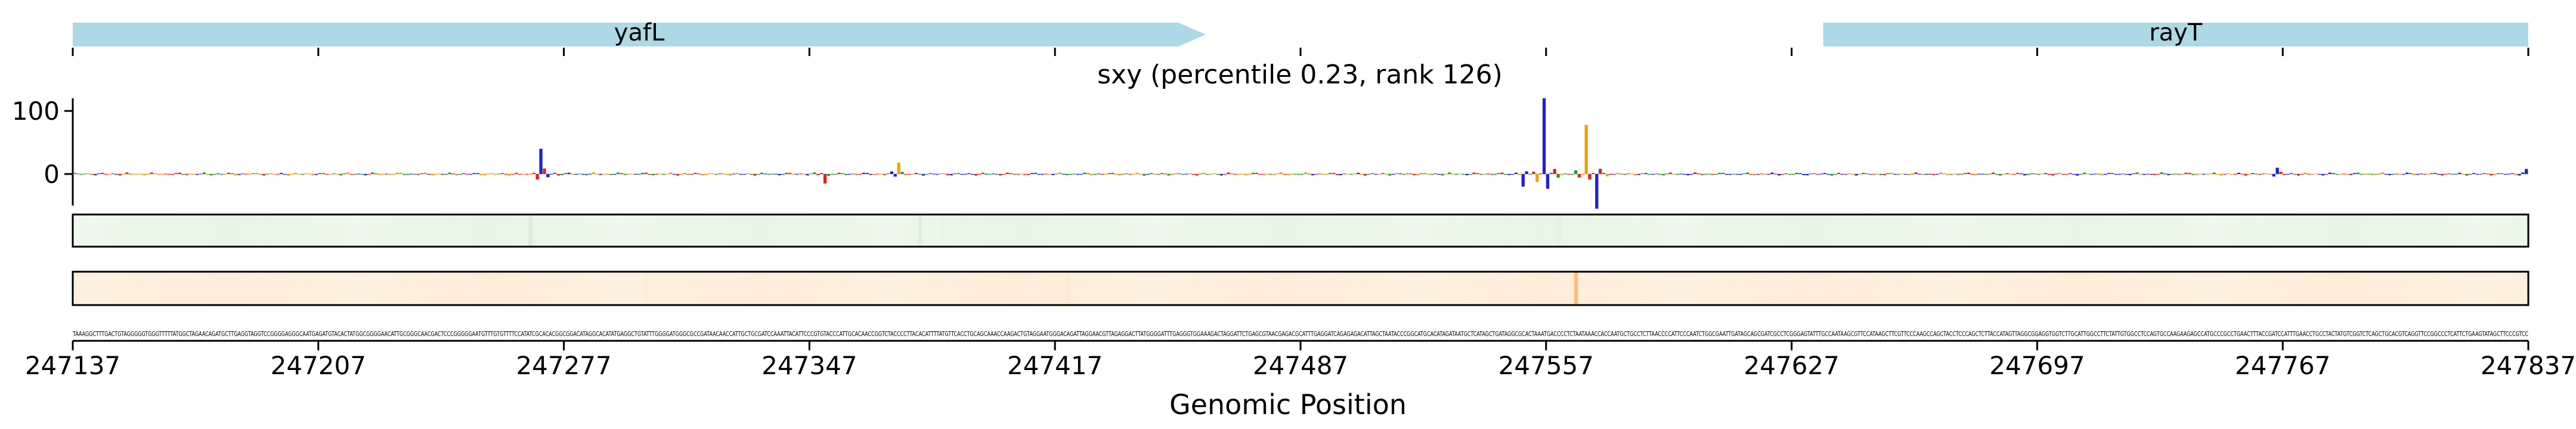 The image size is (2576, 429). Describe the element at coordinates (2283, 365) in the screenshot. I see `x-tick-label: 247767` at that location.